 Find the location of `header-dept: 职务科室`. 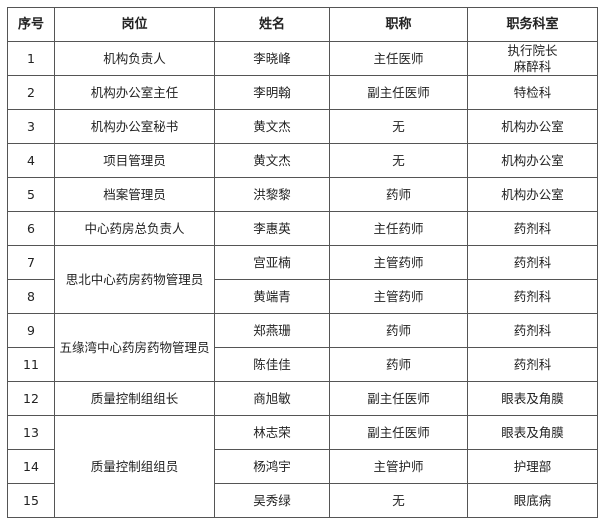

header-dept: 职务科室 is located at coordinates (532, 24).